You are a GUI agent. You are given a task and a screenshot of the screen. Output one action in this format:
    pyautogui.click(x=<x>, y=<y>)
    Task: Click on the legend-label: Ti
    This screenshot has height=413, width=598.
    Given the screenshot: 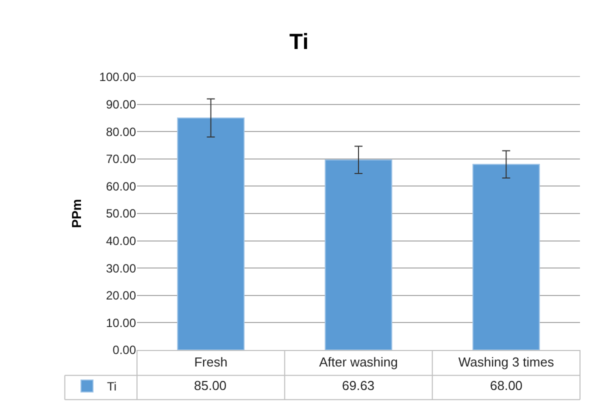 What is the action you would take?
    pyautogui.click(x=112, y=387)
    